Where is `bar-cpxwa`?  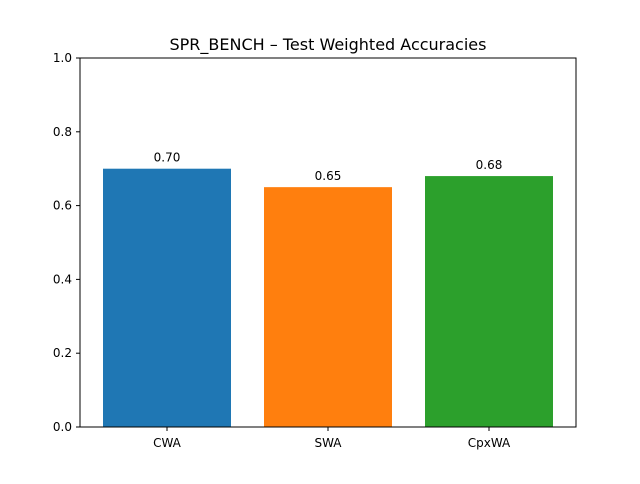
bar-cpxwa is located at coordinates (489, 301).